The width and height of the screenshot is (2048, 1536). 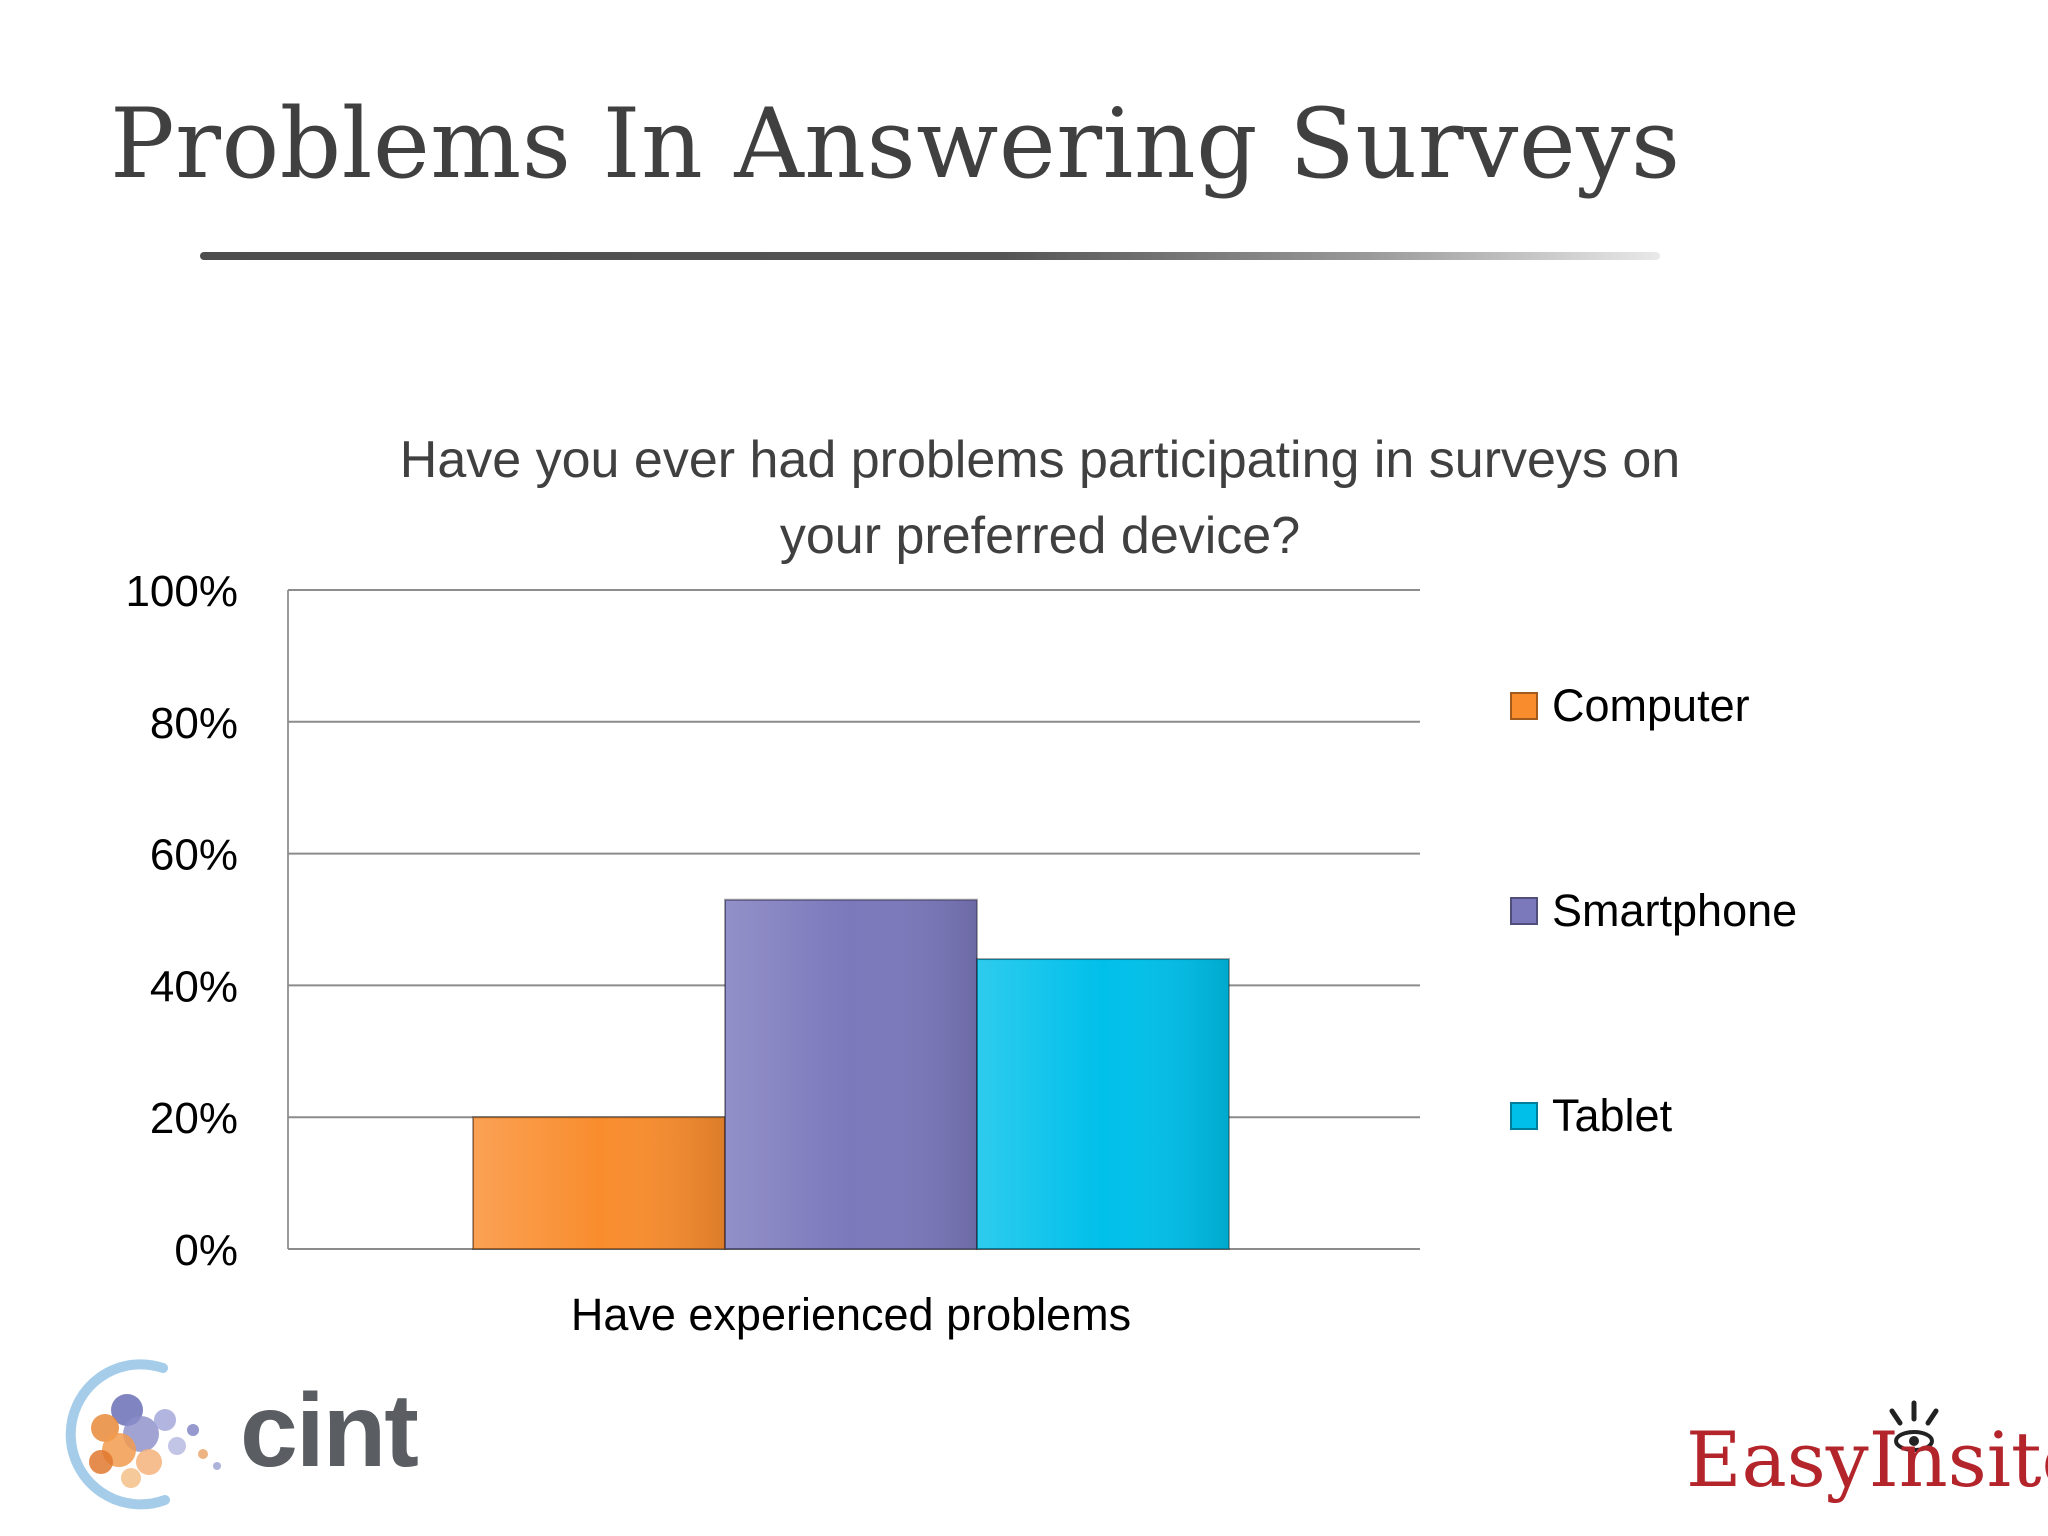 I want to click on cint-logo-mark, so click(x=143, y=1434).